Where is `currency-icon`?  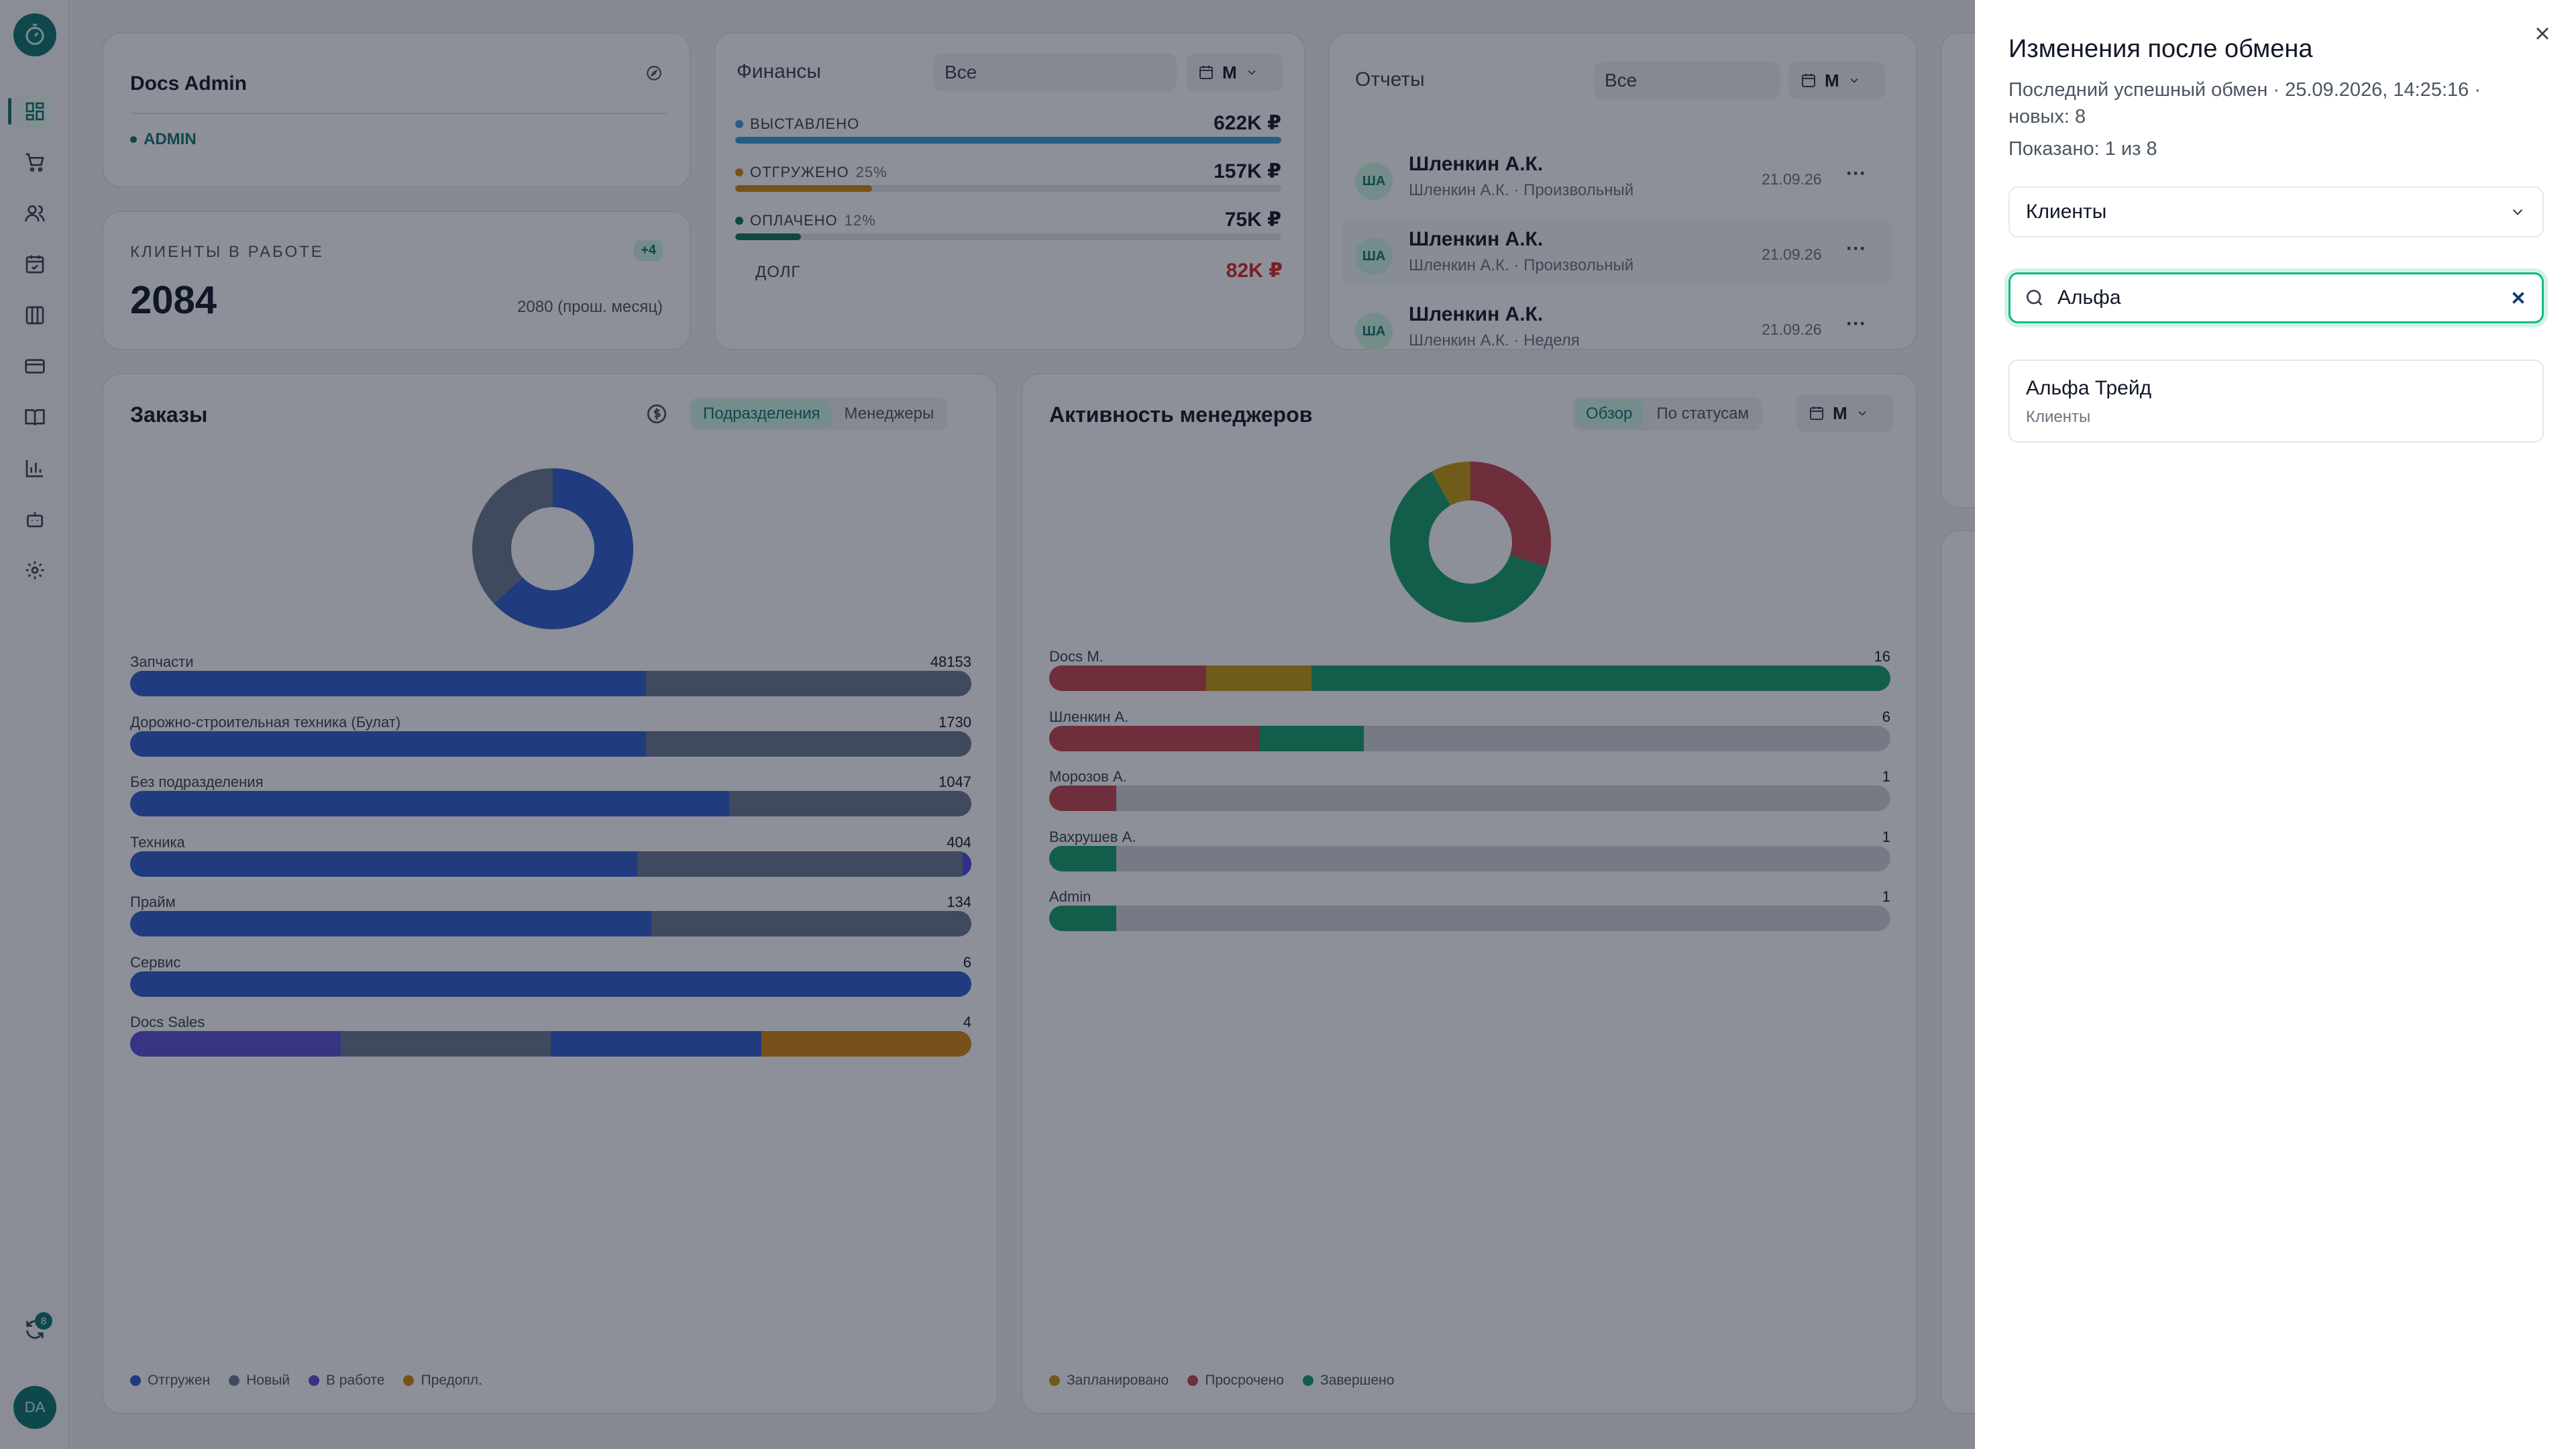 currency-icon is located at coordinates (656, 413).